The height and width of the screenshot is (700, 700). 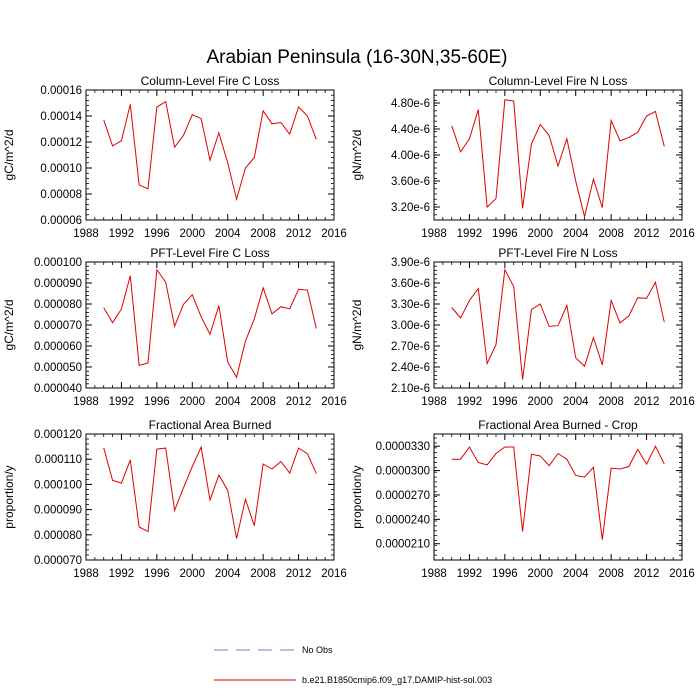 What do you see at coordinates (61, 221) in the screenshot?
I see `y-tick-label: 0.00006` at bounding box center [61, 221].